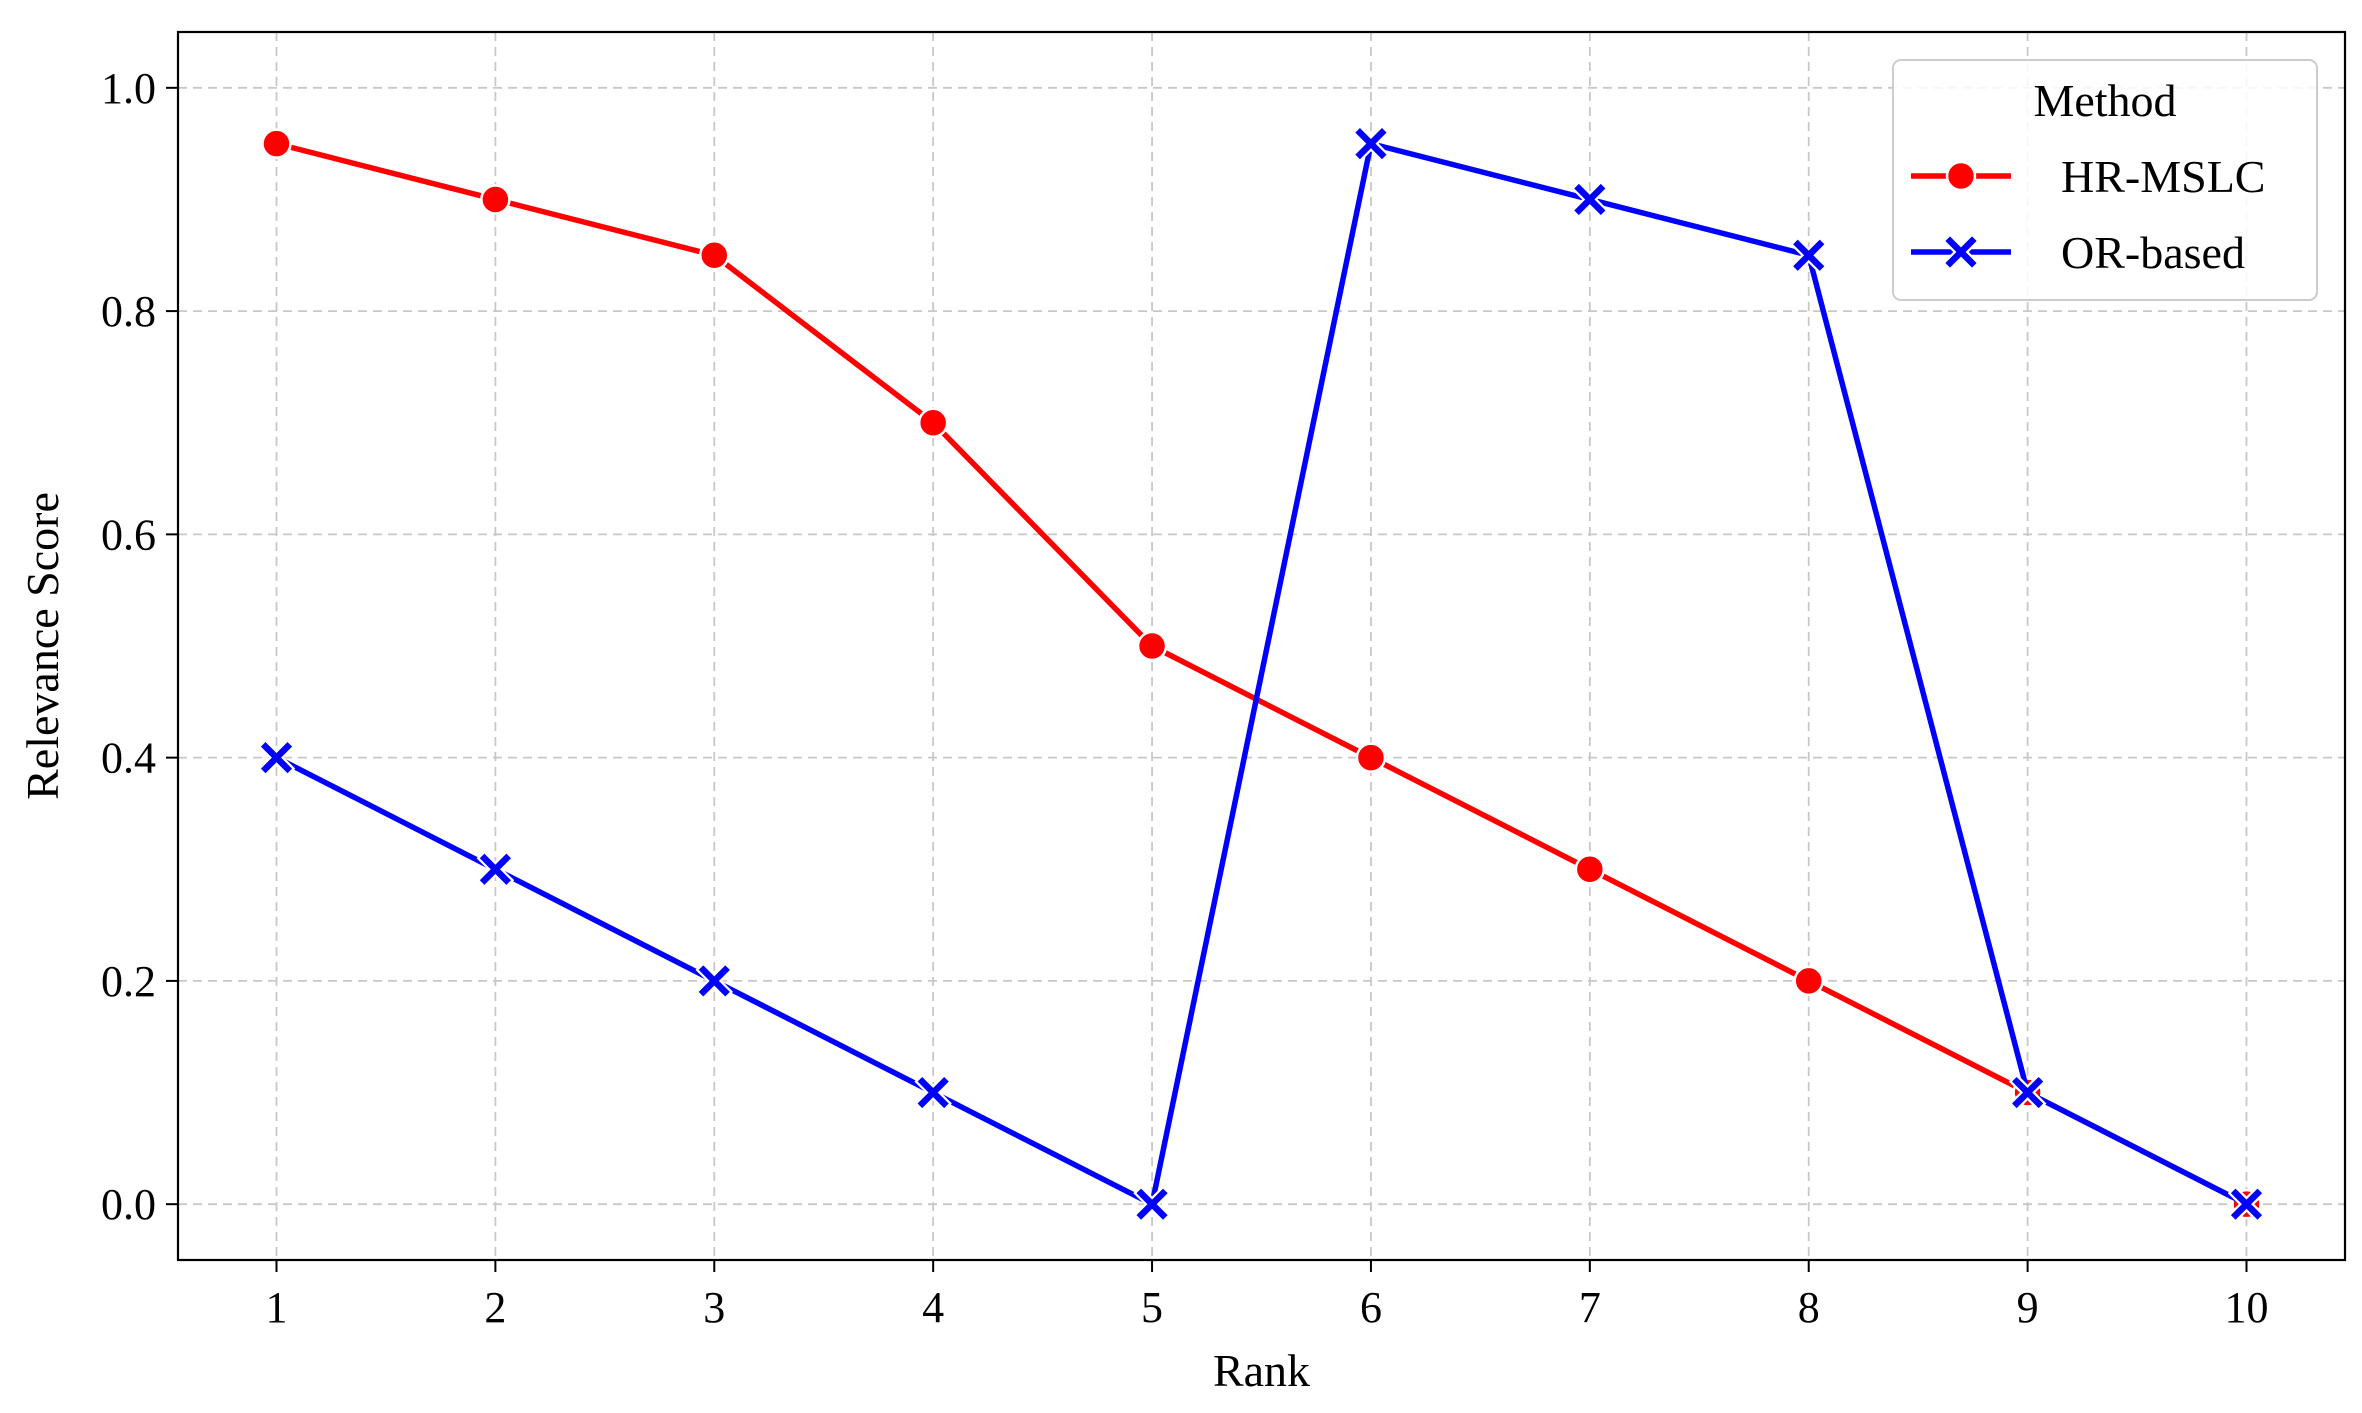  I want to click on legend-entry: OR-based, so click(2078, 252).